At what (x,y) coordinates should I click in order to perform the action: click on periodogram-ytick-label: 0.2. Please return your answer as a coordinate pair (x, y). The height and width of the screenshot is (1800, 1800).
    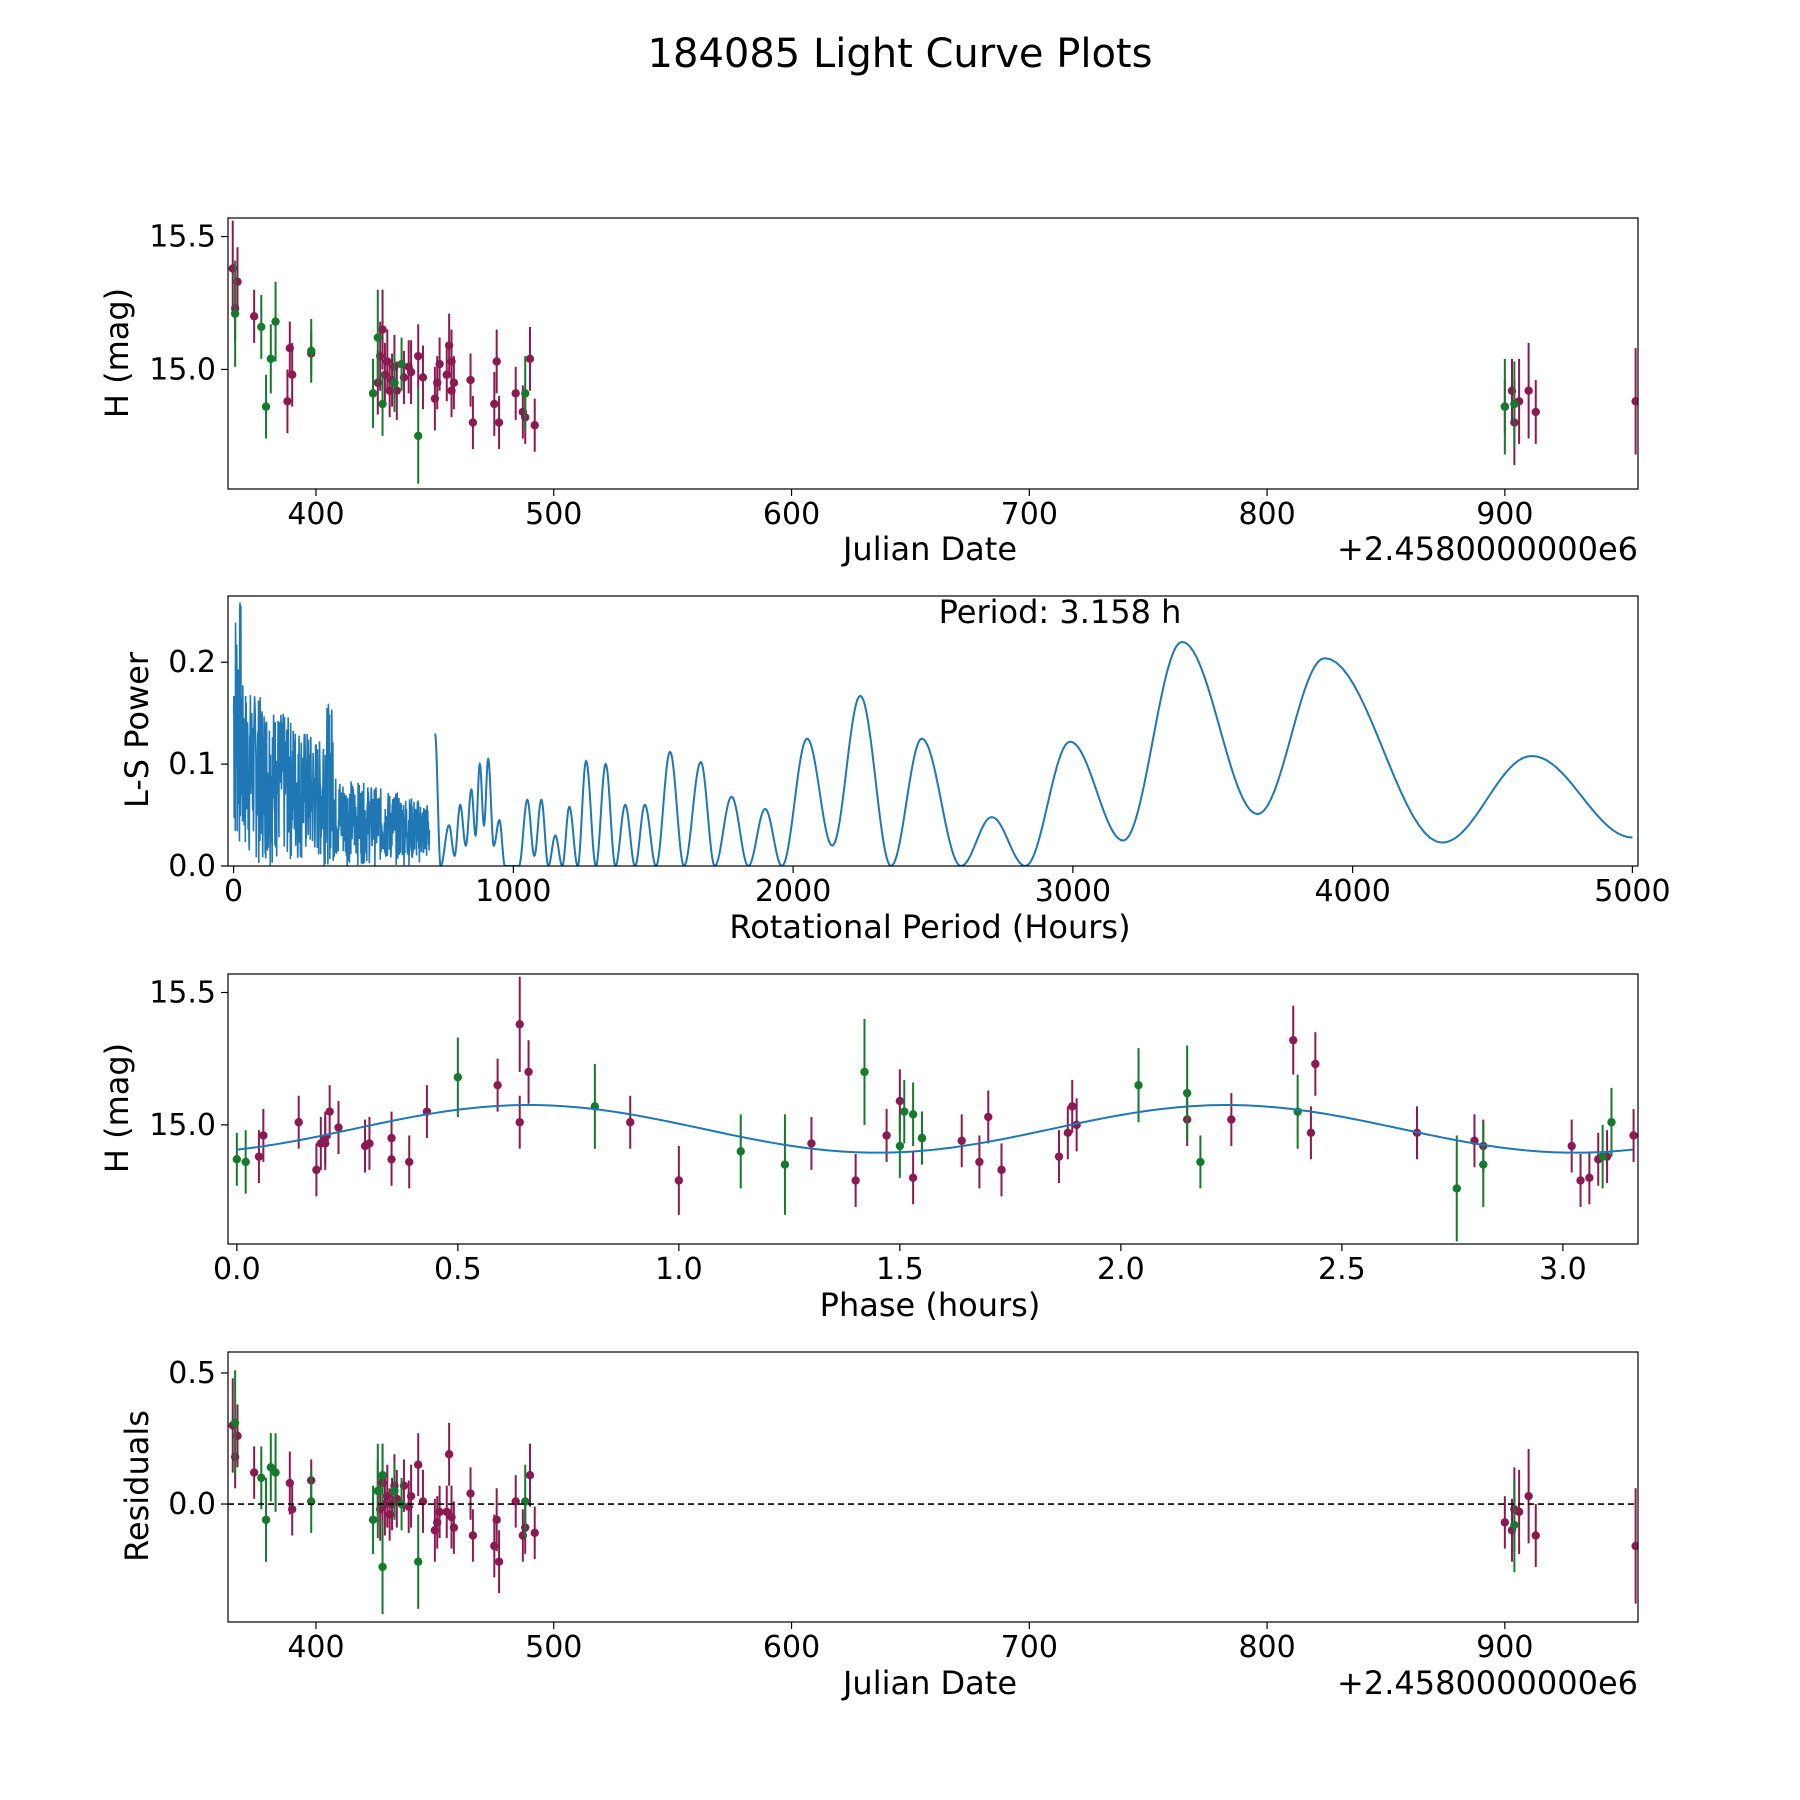
    Looking at the image, I should click on (192, 662).